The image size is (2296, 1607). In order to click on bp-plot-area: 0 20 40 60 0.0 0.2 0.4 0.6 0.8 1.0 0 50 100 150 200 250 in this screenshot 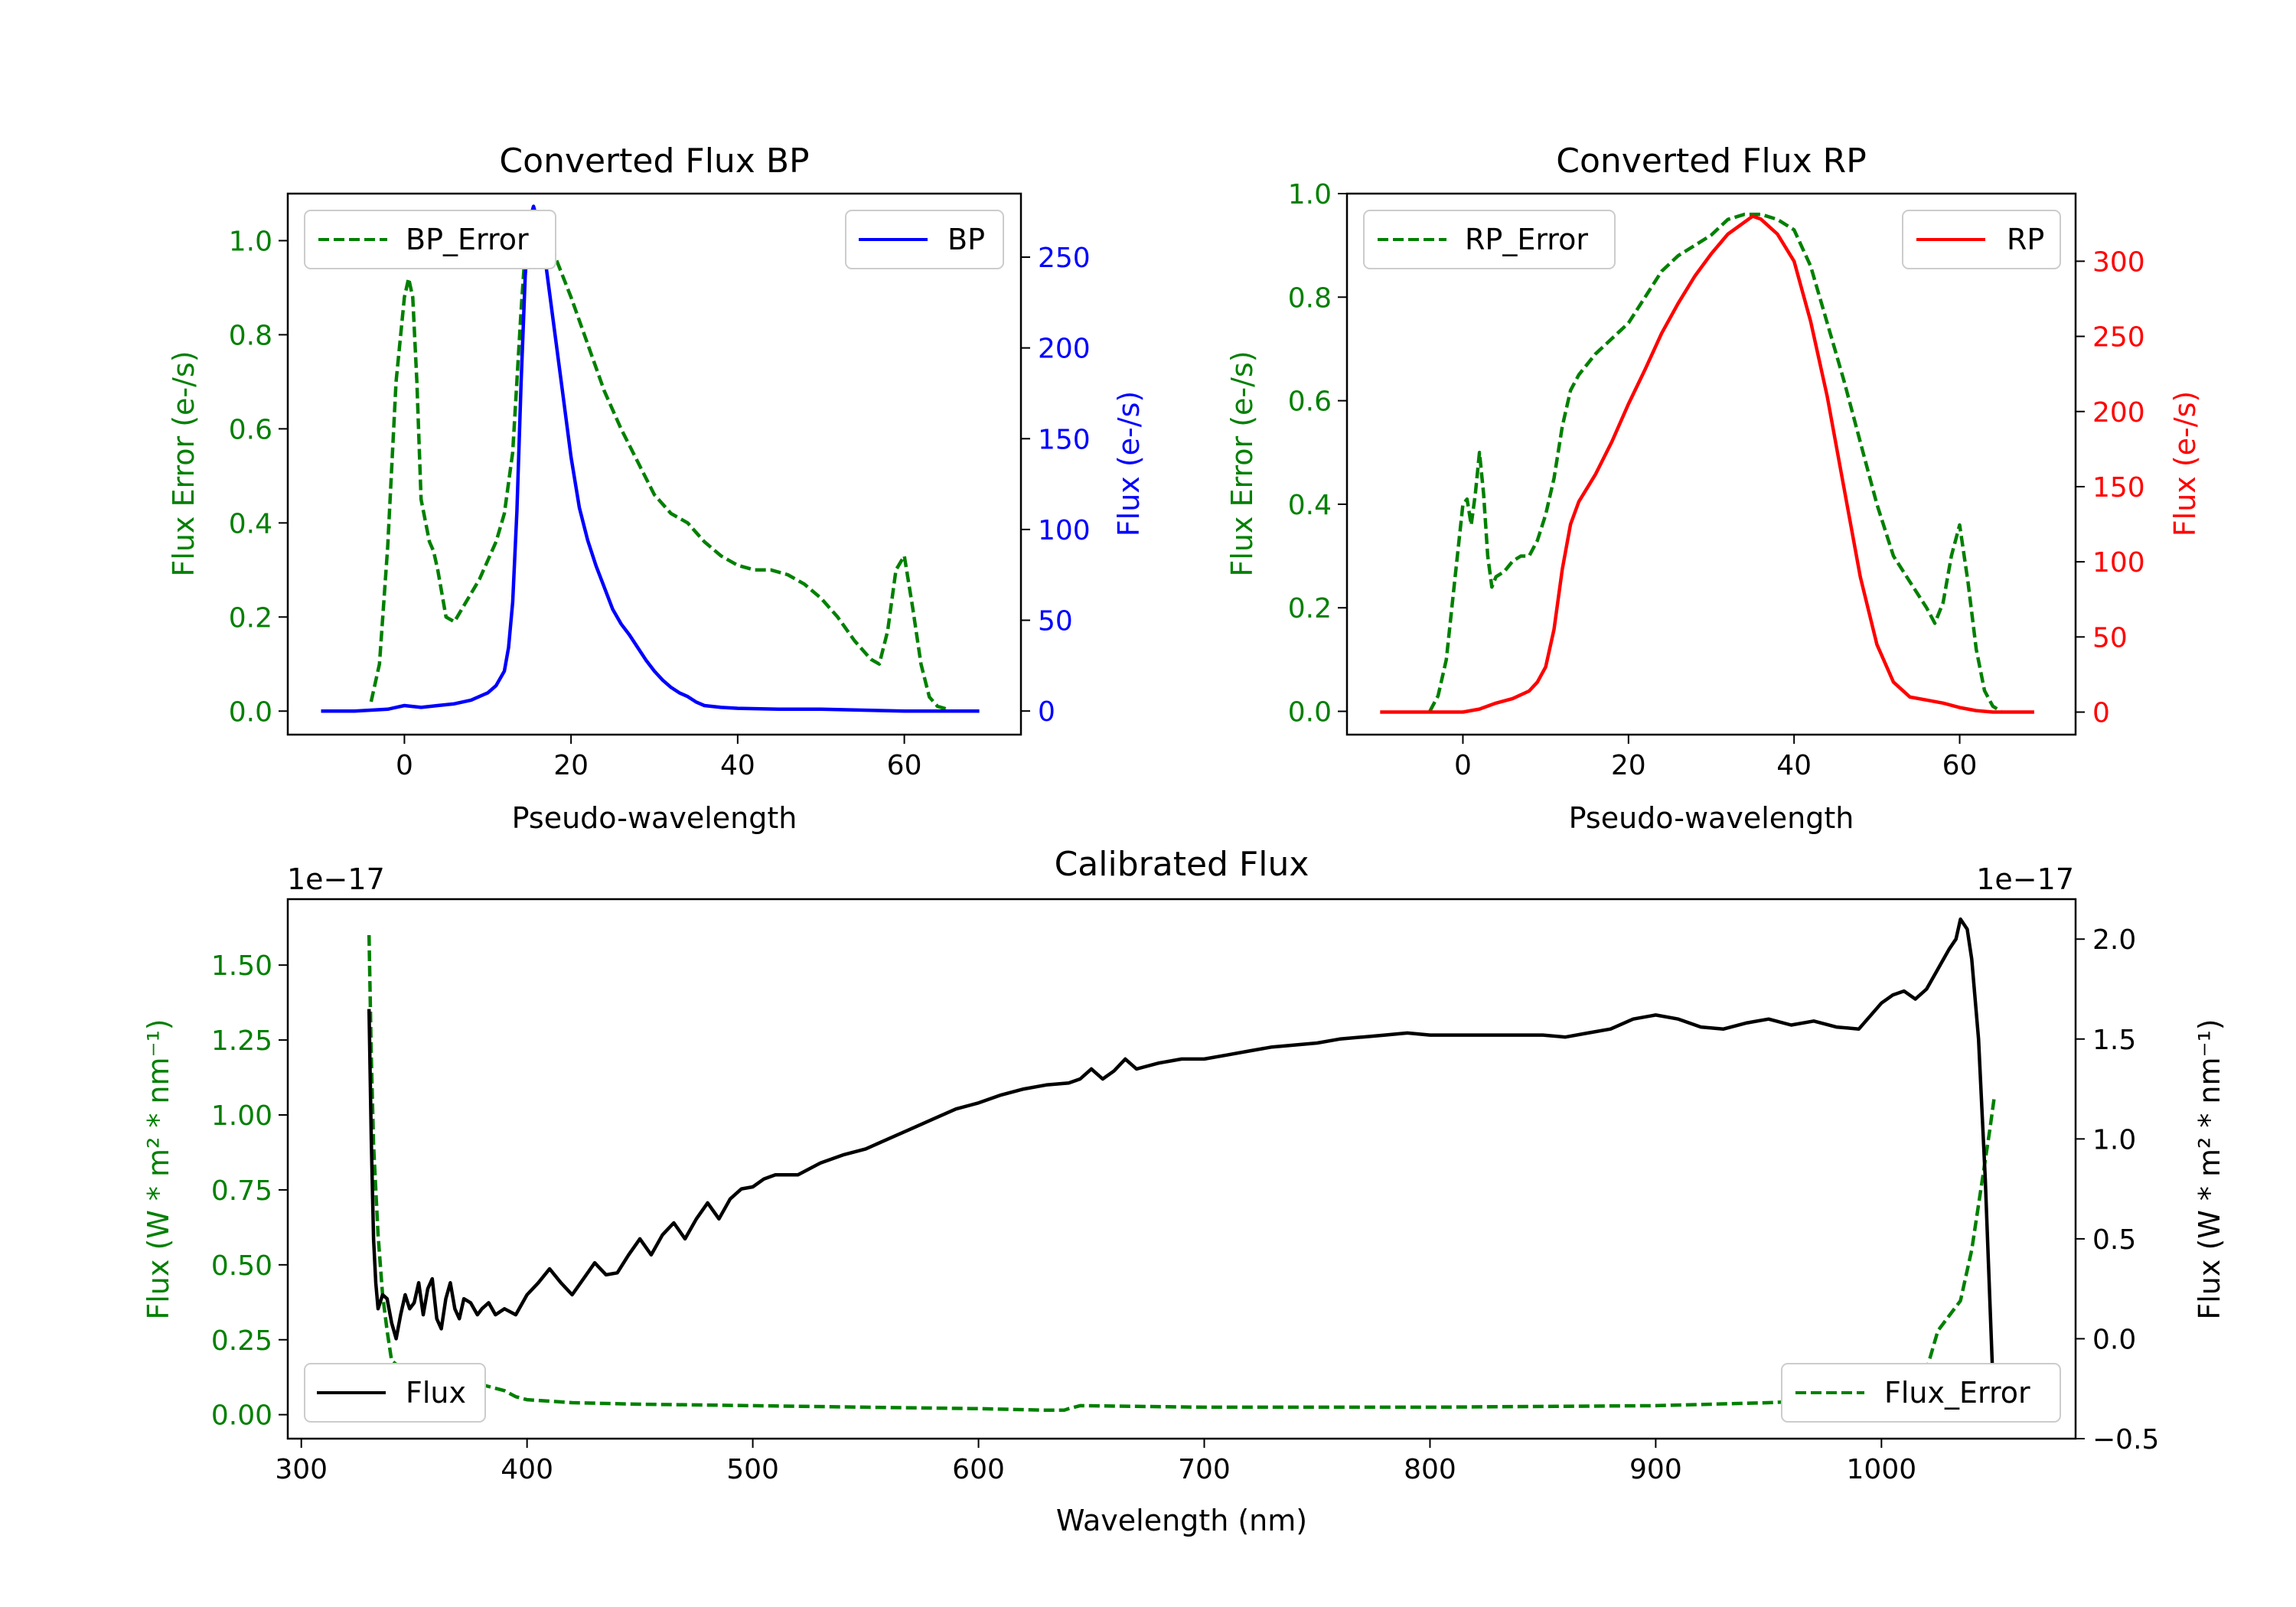, I will do `click(660, 486)`.